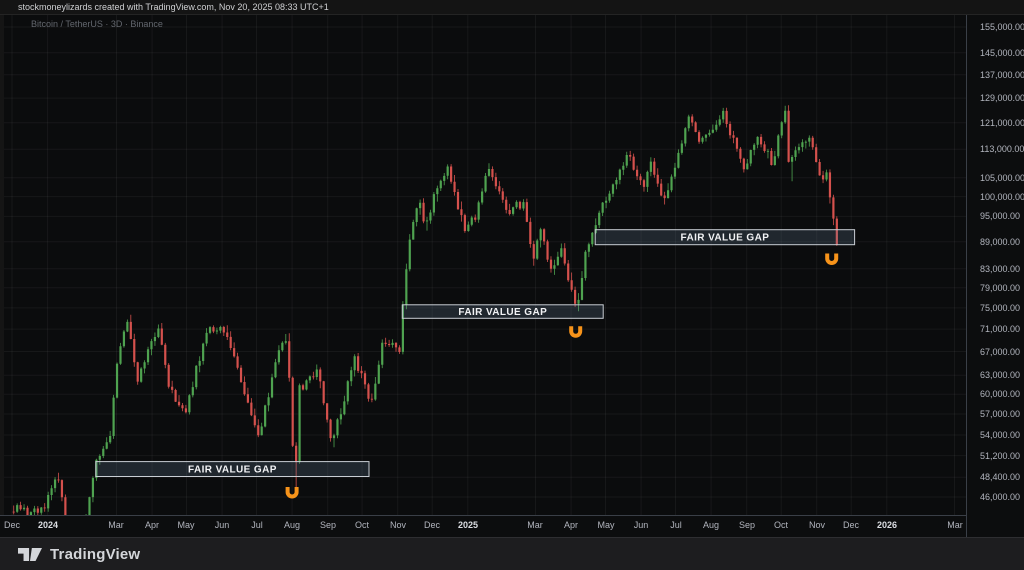 The height and width of the screenshot is (570, 1024). I want to click on price-tick-label: 121,000.00, so click(1002, 123).